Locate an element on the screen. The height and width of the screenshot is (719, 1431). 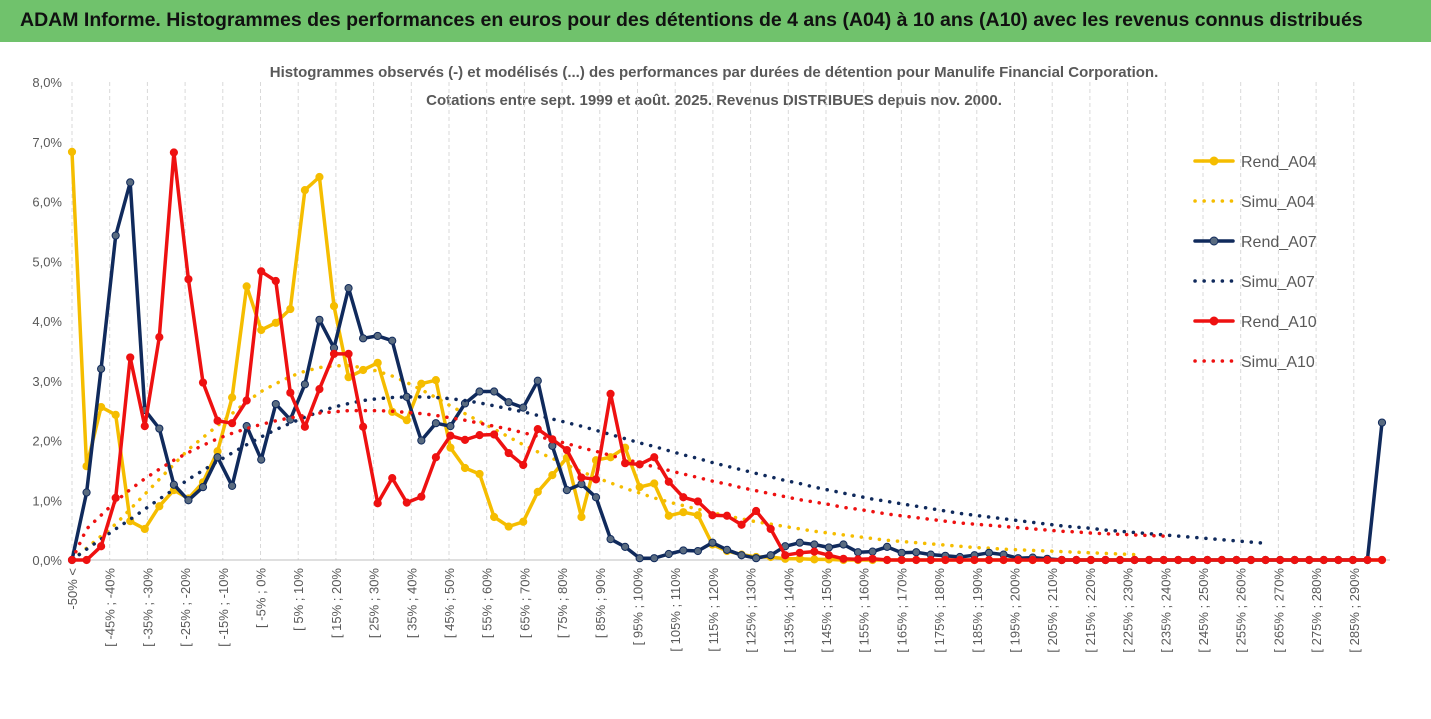
x-tick-label: [ 145% ; 150% is located at coordinates (826, 610).